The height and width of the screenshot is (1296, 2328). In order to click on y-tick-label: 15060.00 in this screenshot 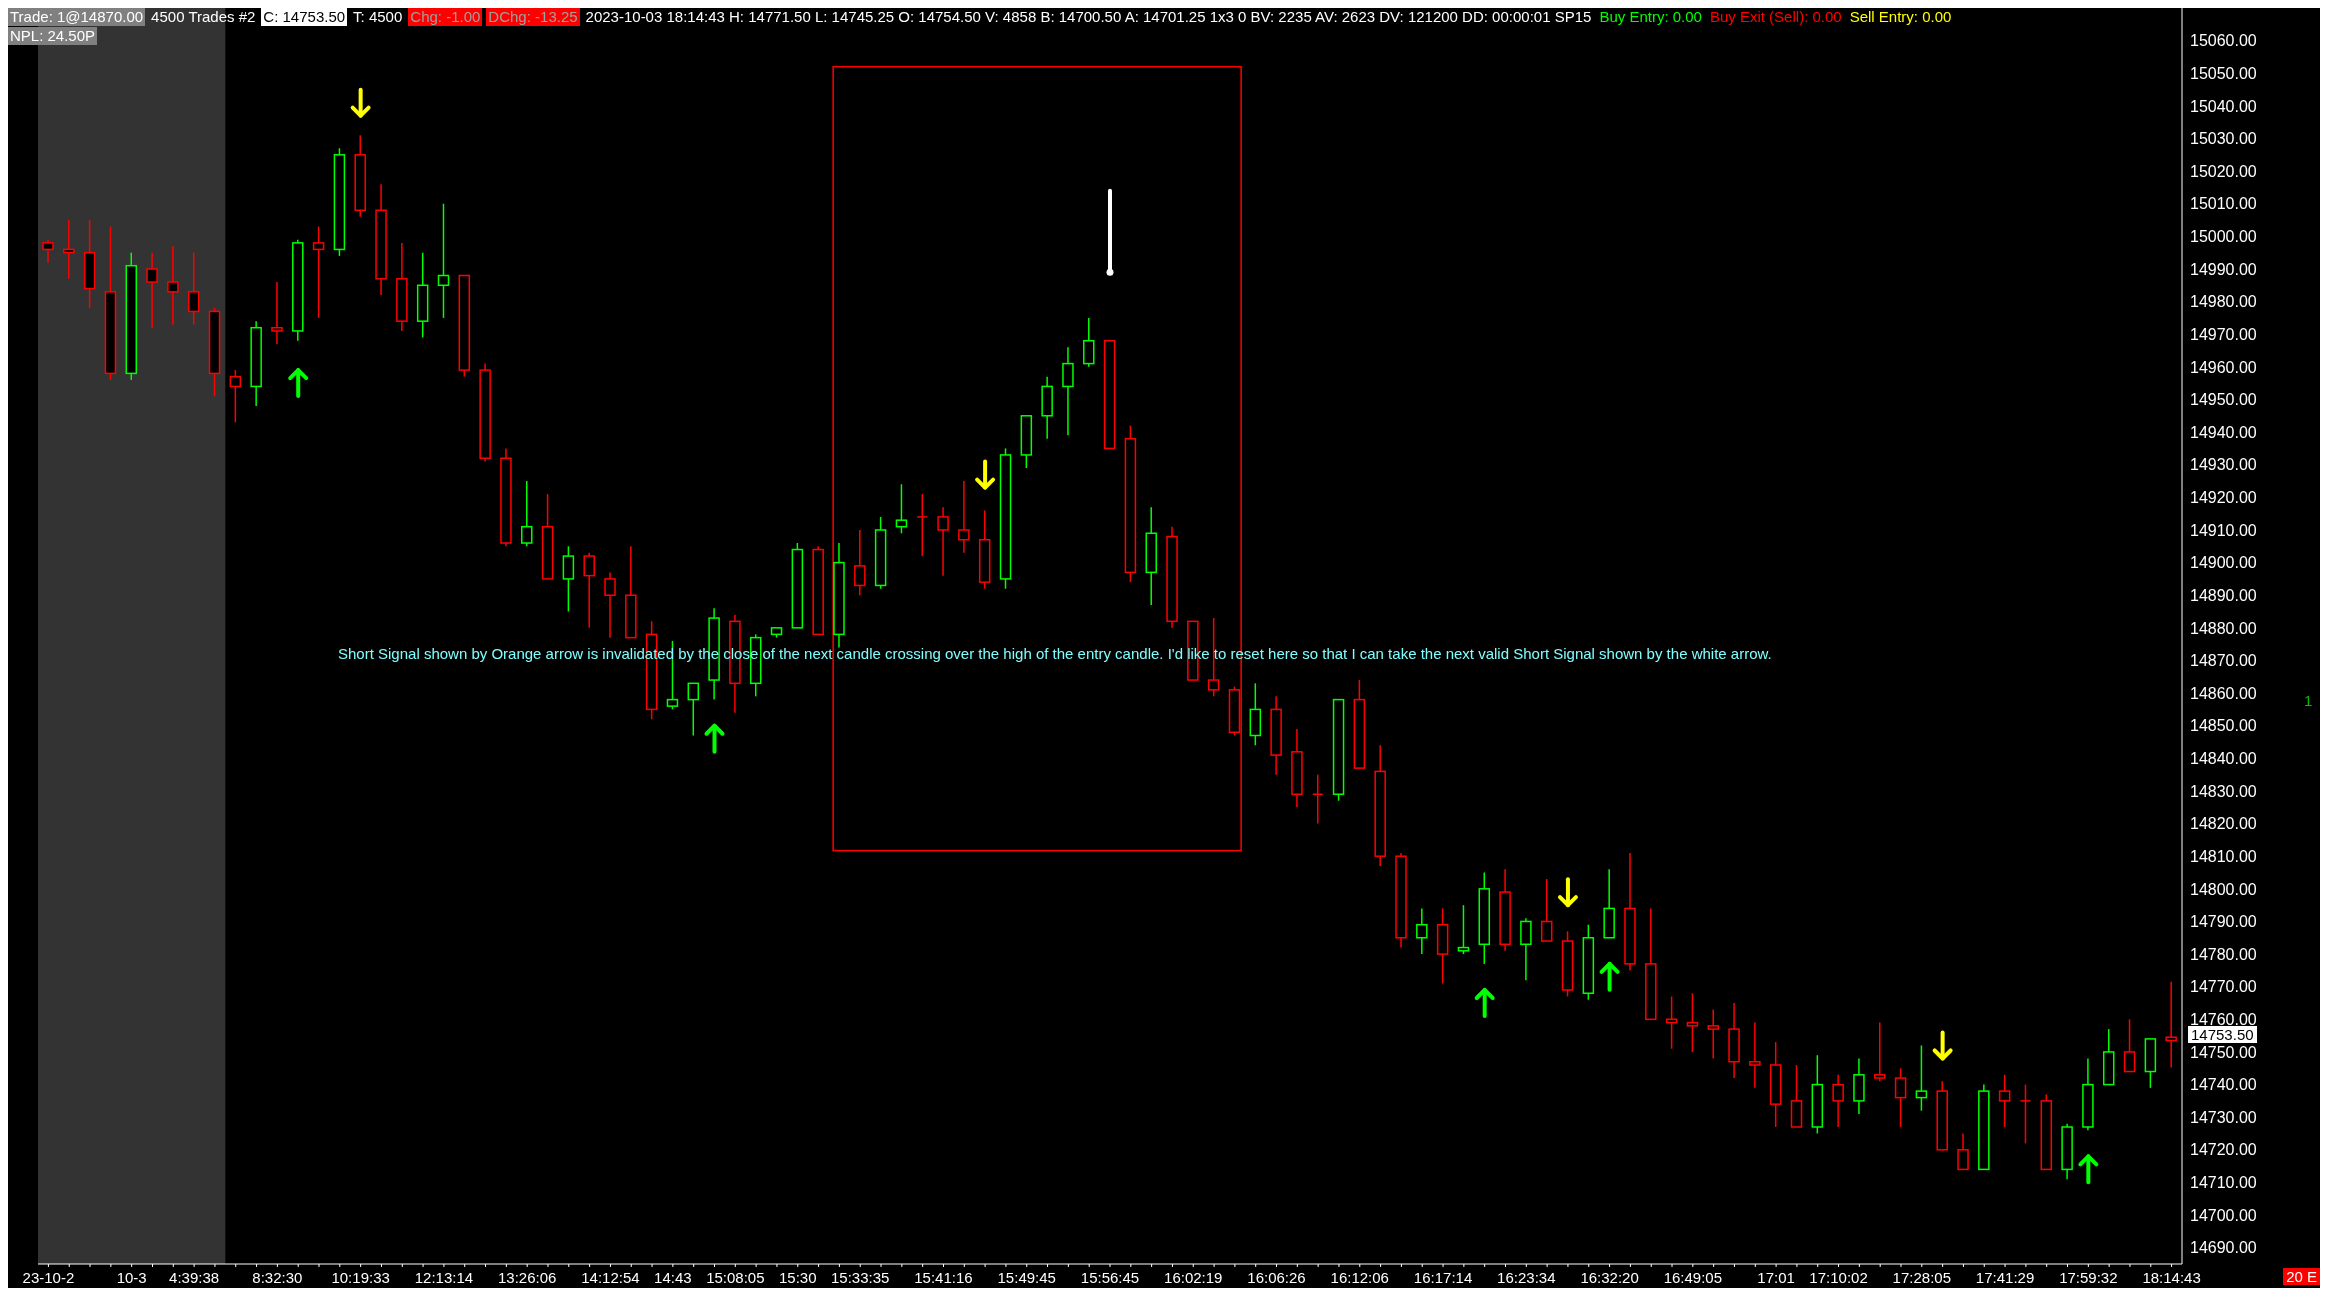, I will do `click(2223, 41)`.